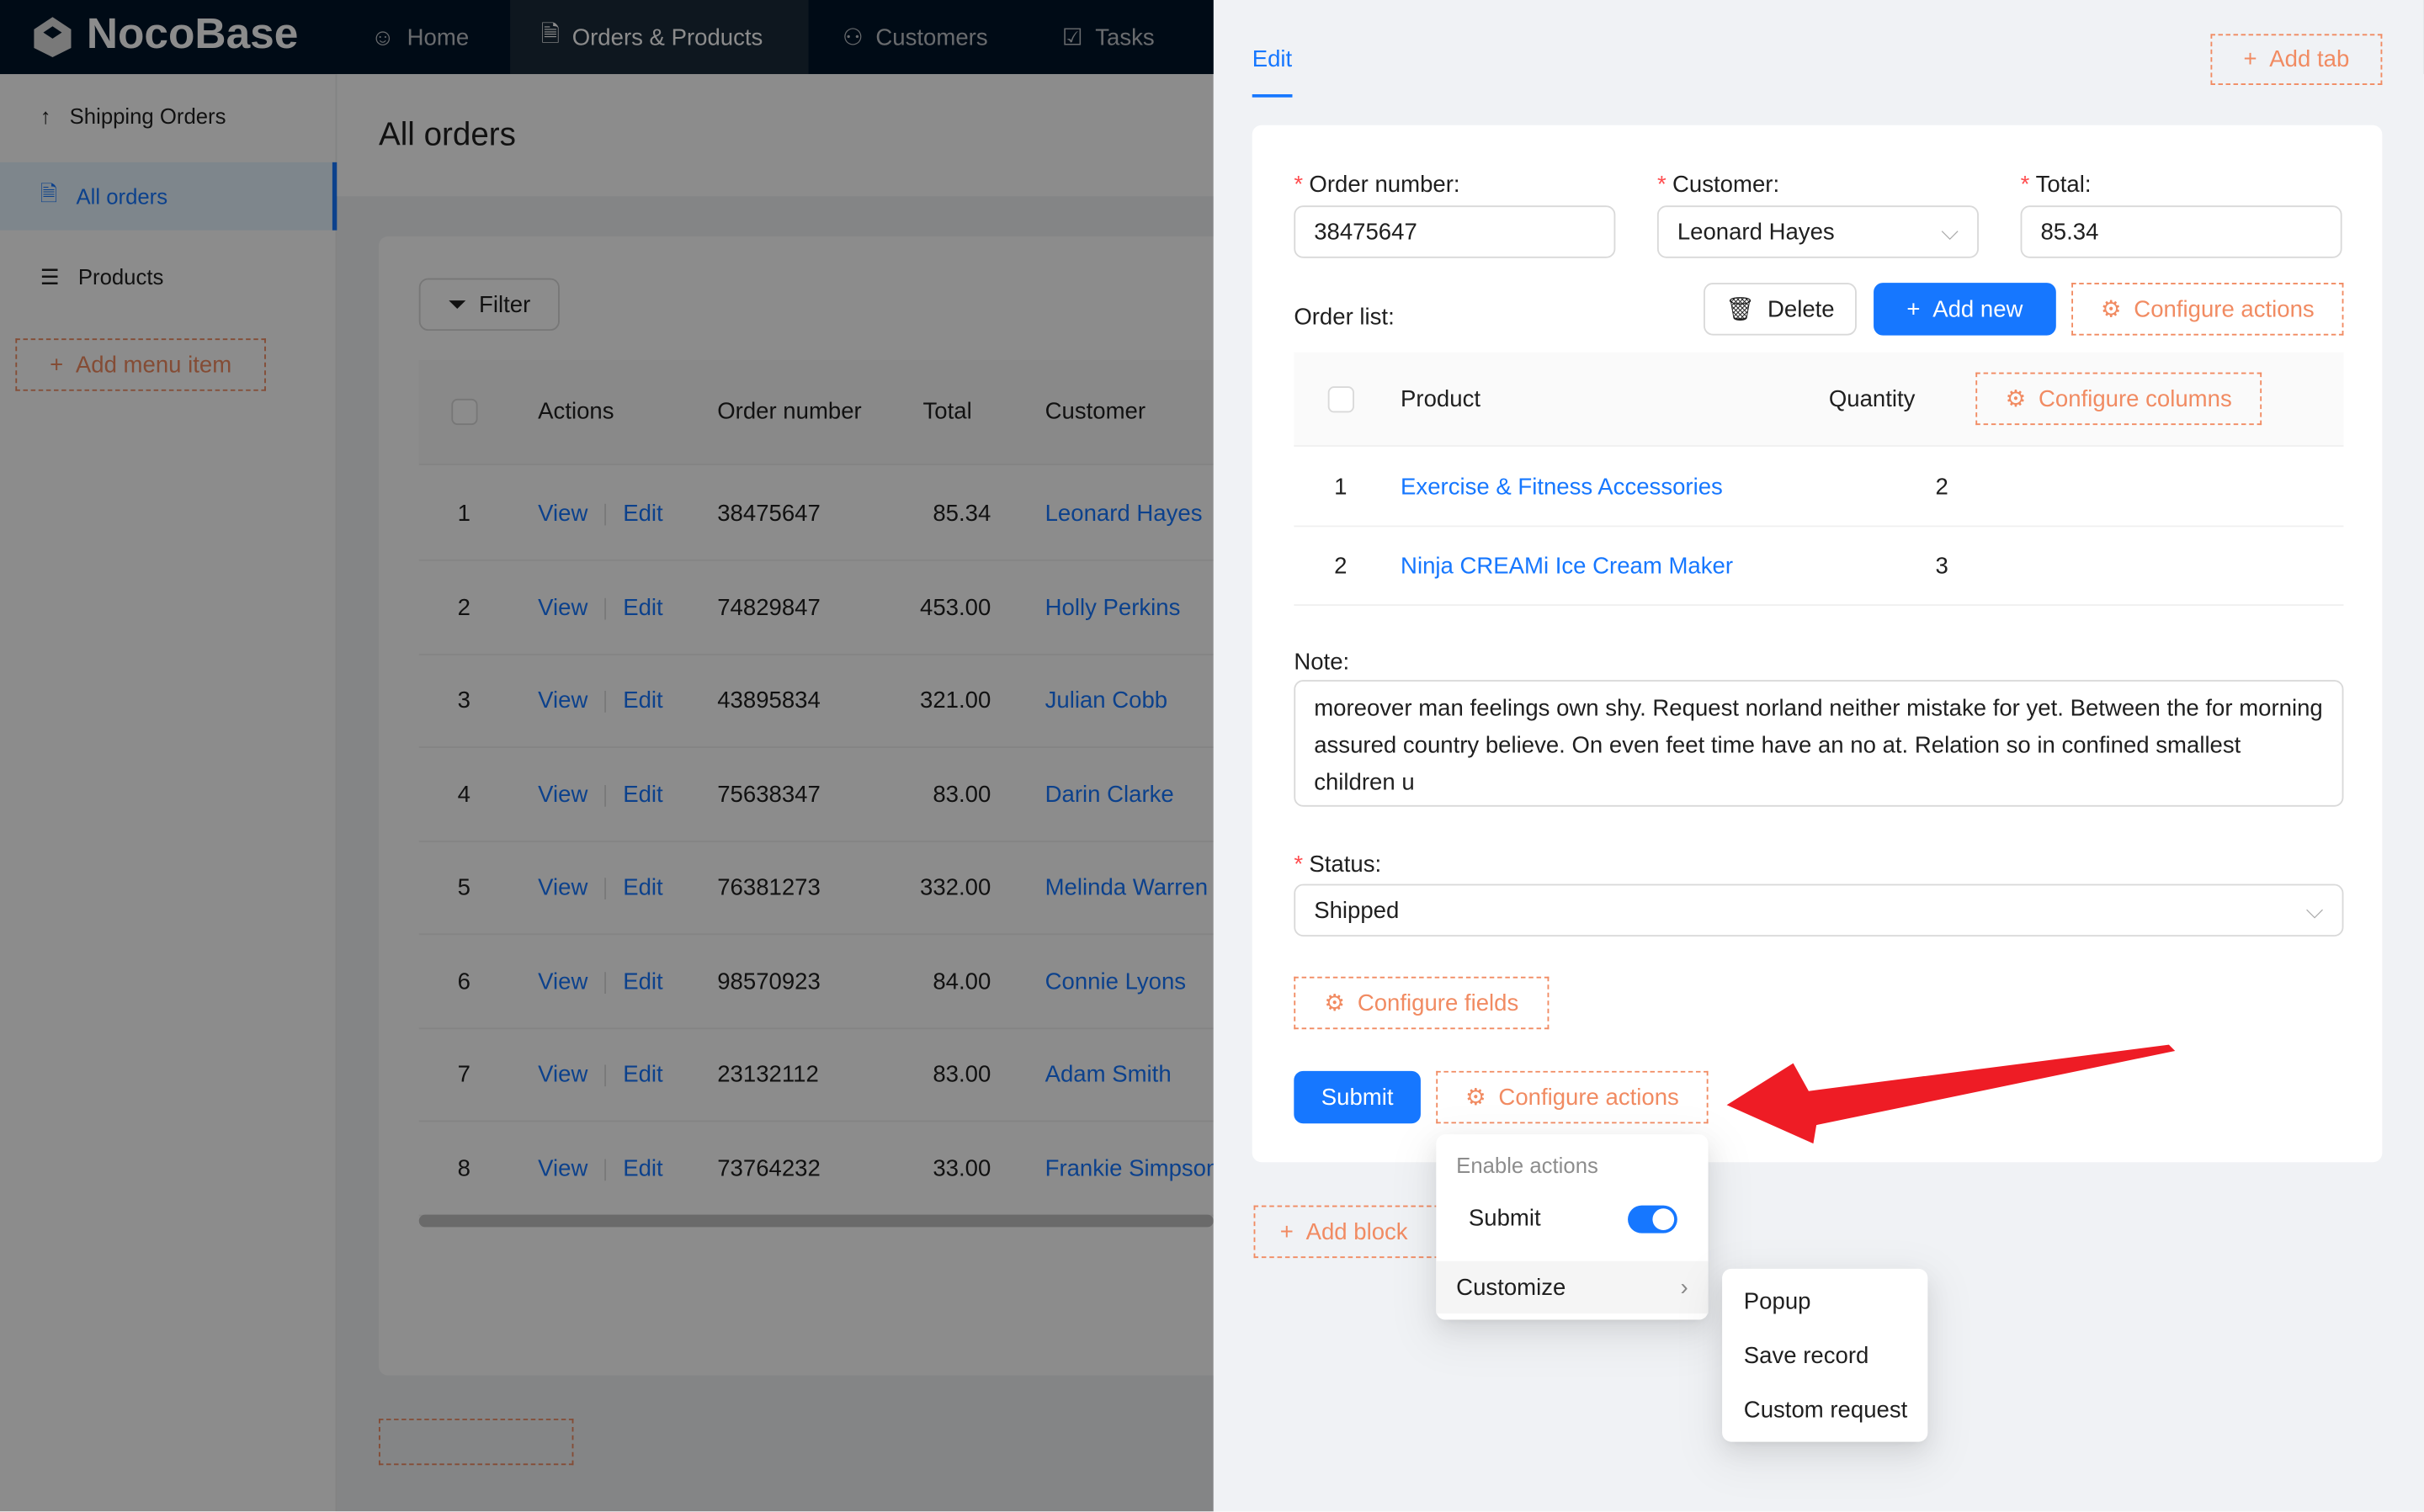  What do you see at coordinates (1272, 59) in the screenshot?
I see `tab-edit: Edit` at bounding box center [1272, 59].